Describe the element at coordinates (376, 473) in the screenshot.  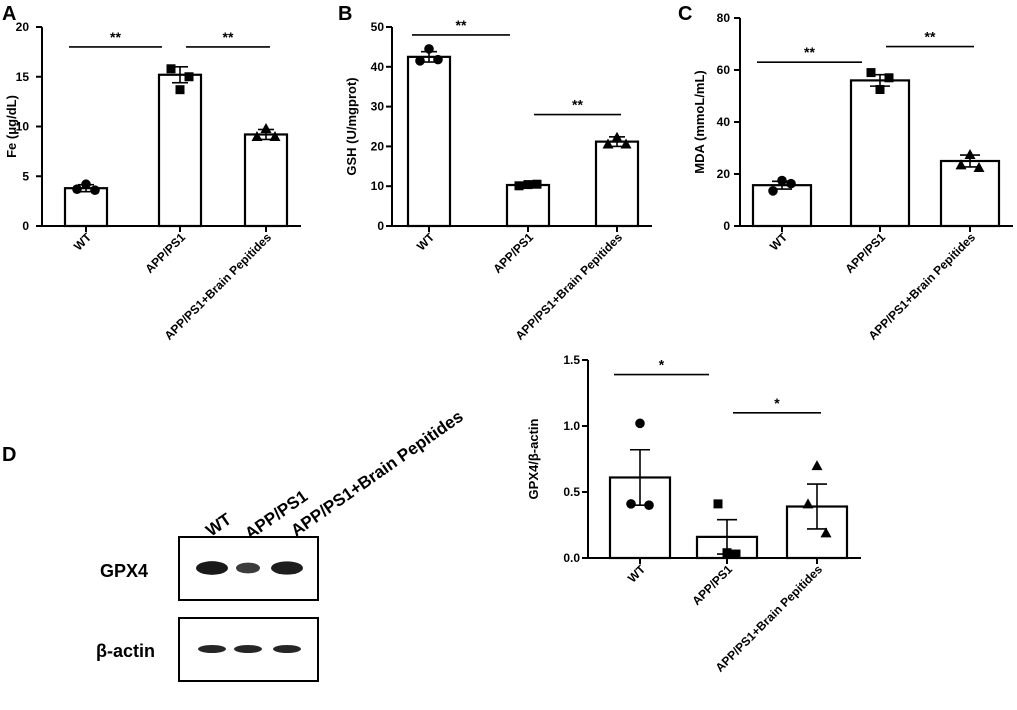
I see `blot-lane-label-treated: APP/PS1+Brain Pepitides` at that location.